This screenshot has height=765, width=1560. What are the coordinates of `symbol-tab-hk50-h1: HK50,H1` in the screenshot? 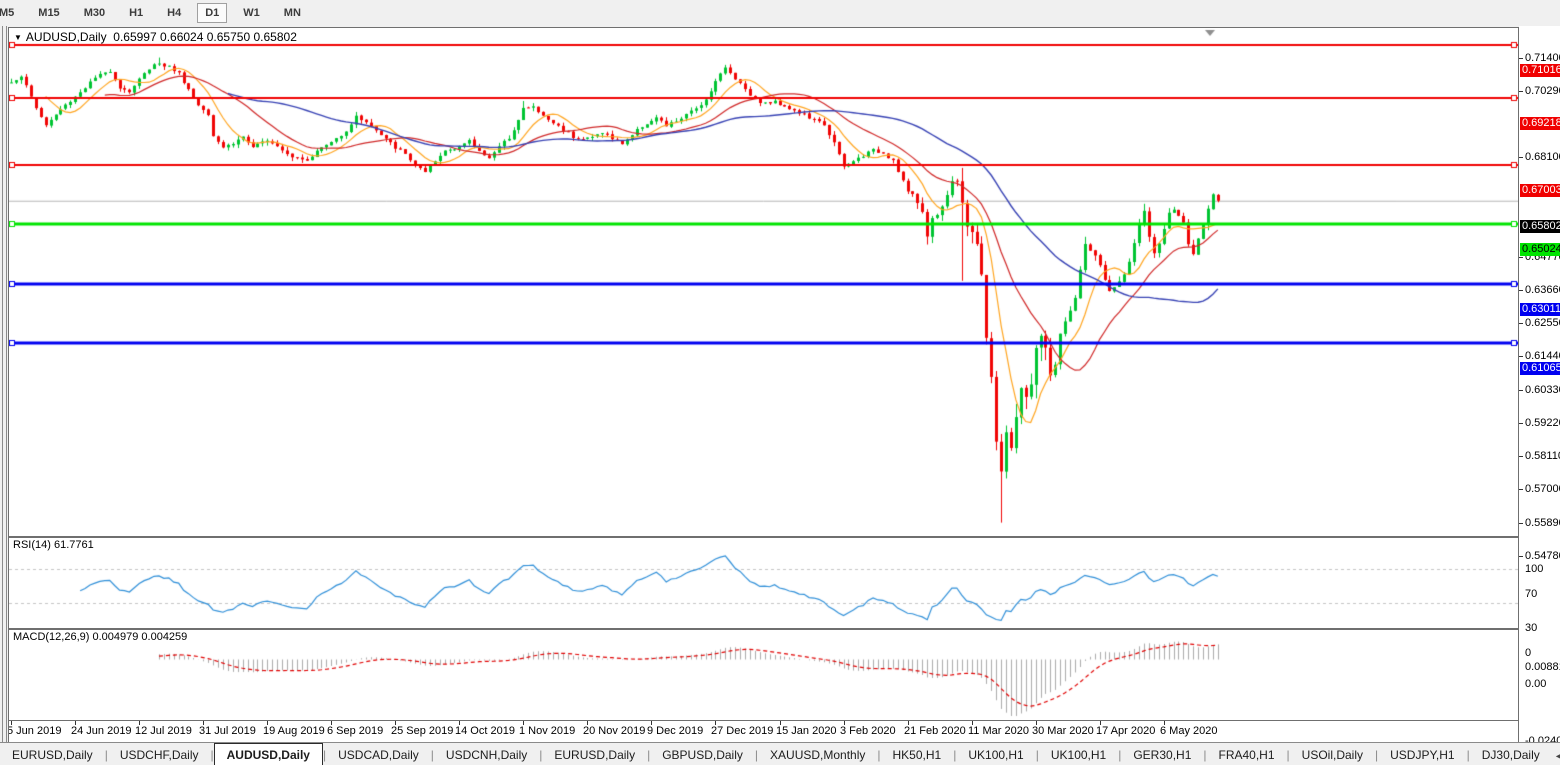 It's located at (917, 755).